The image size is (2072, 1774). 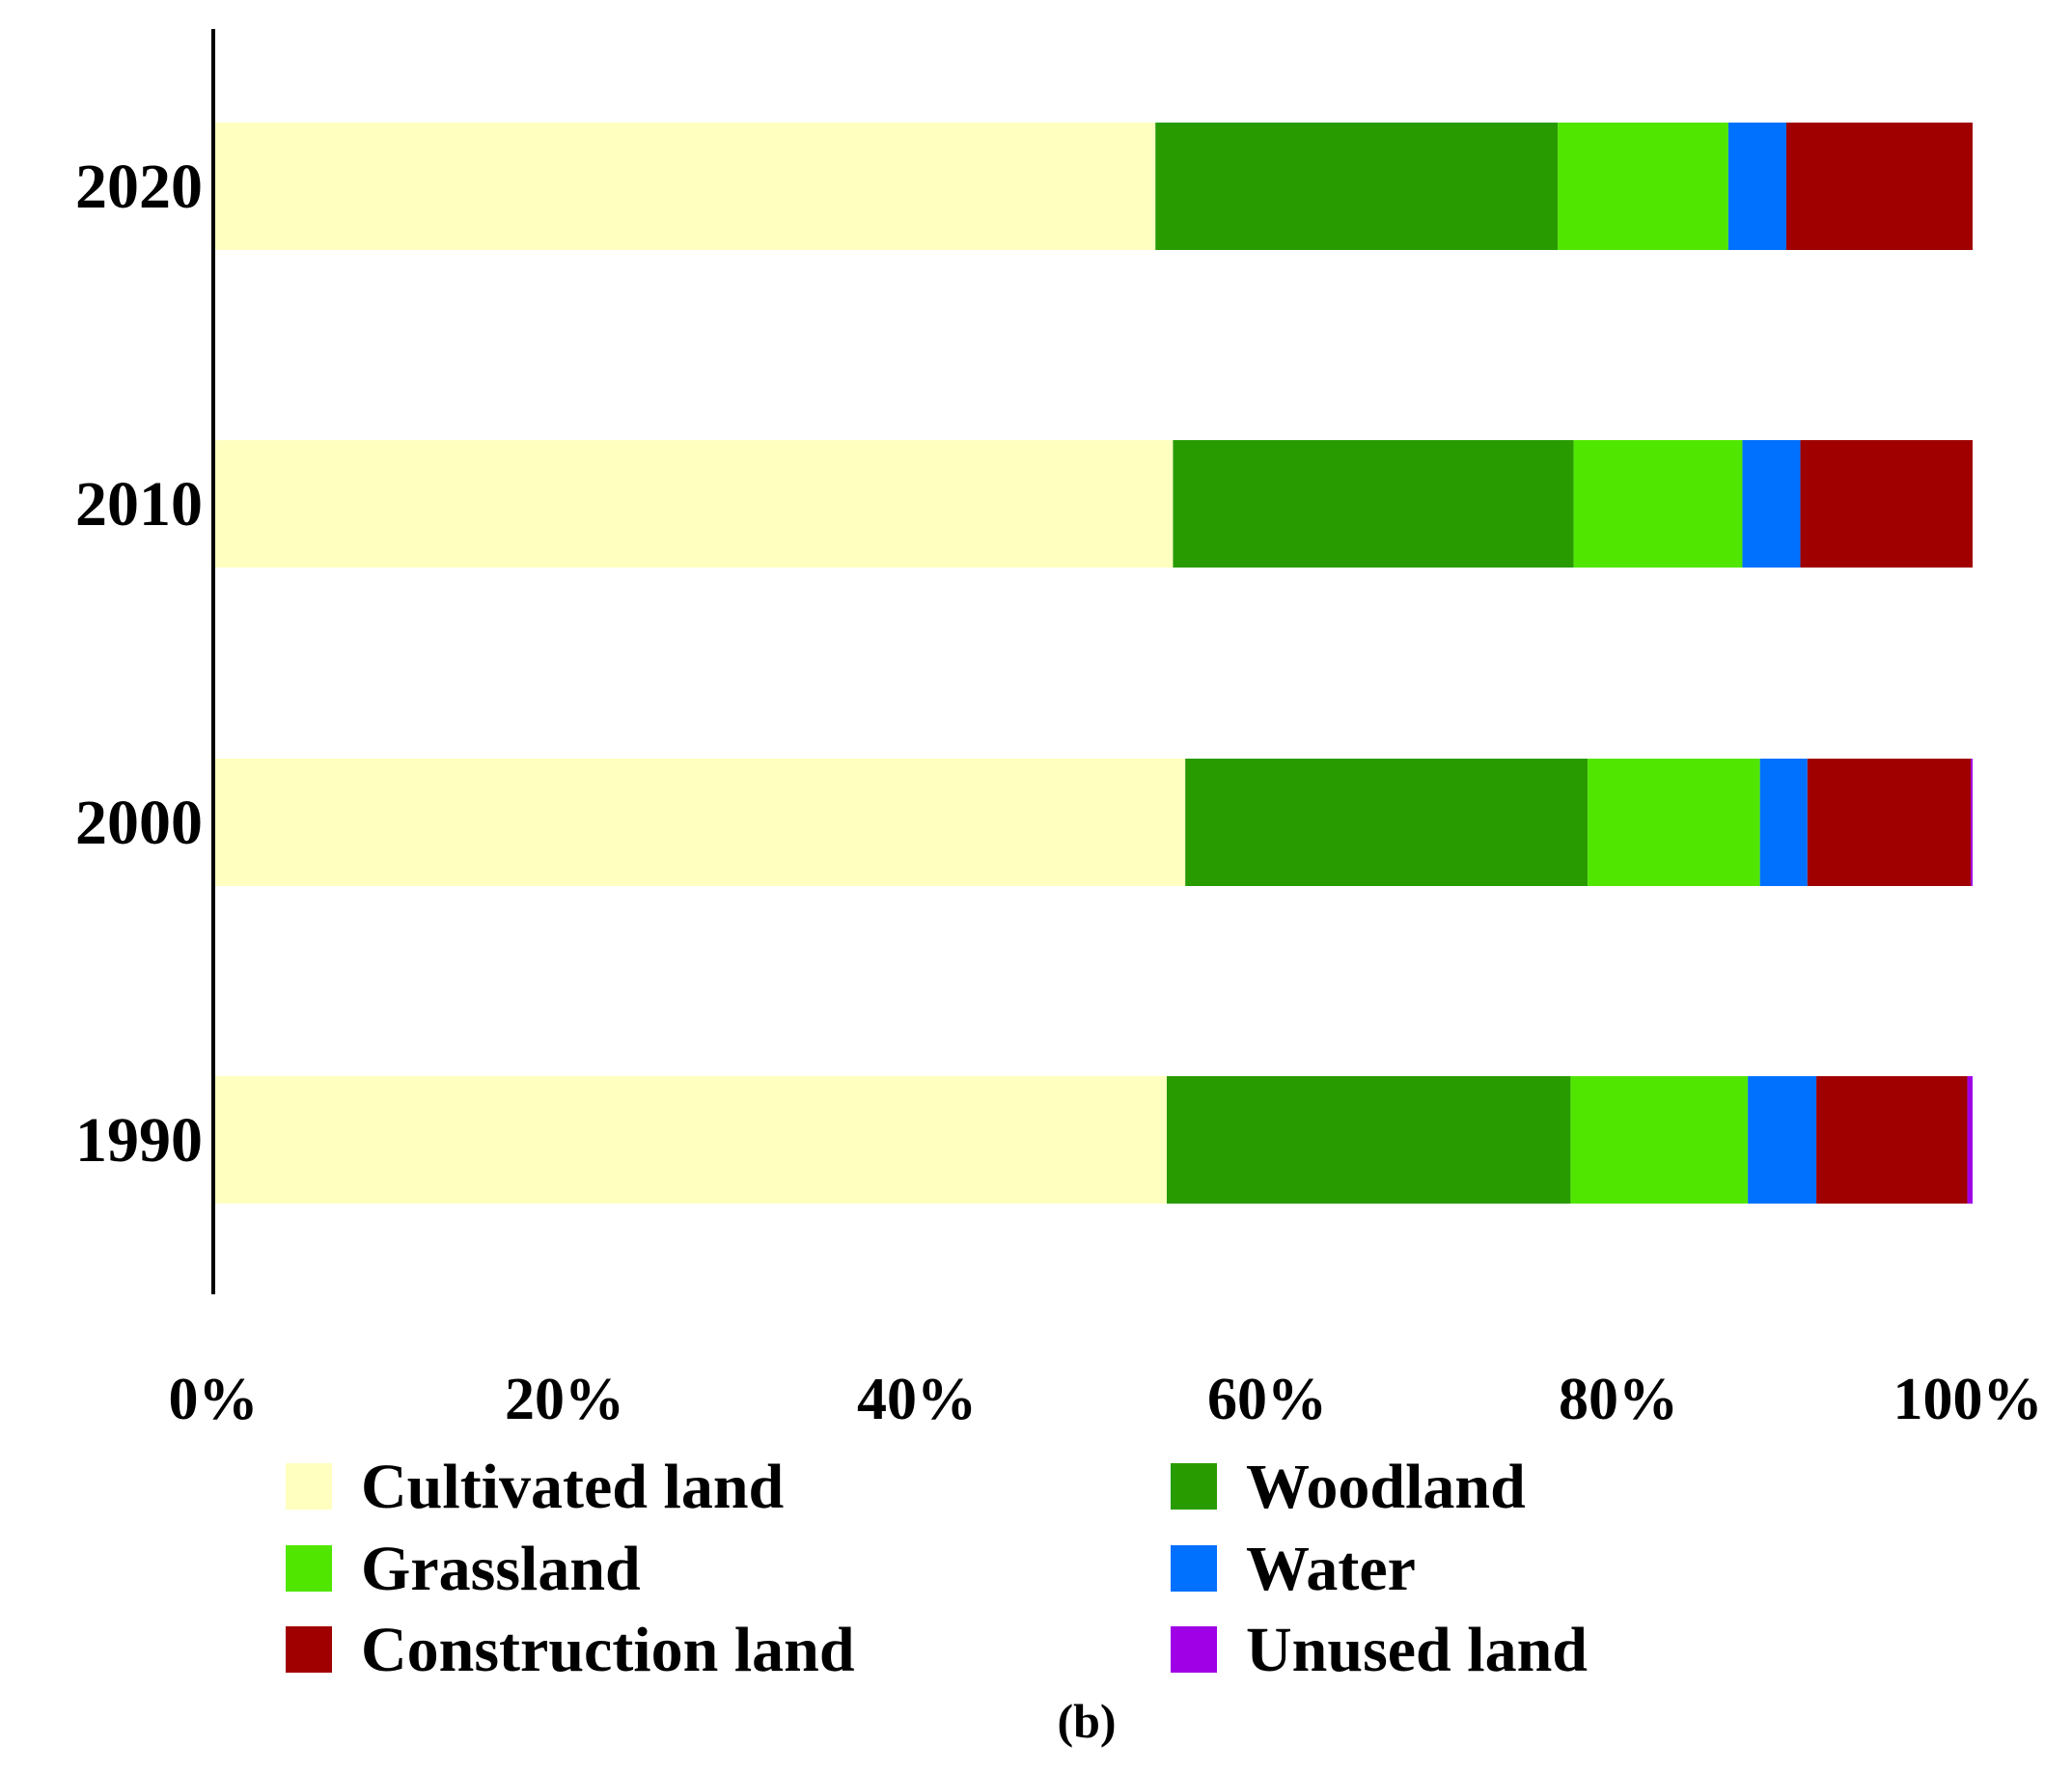 I want to click on legend-item-unused-land: Unused land, so click(x=1379, y=1650).